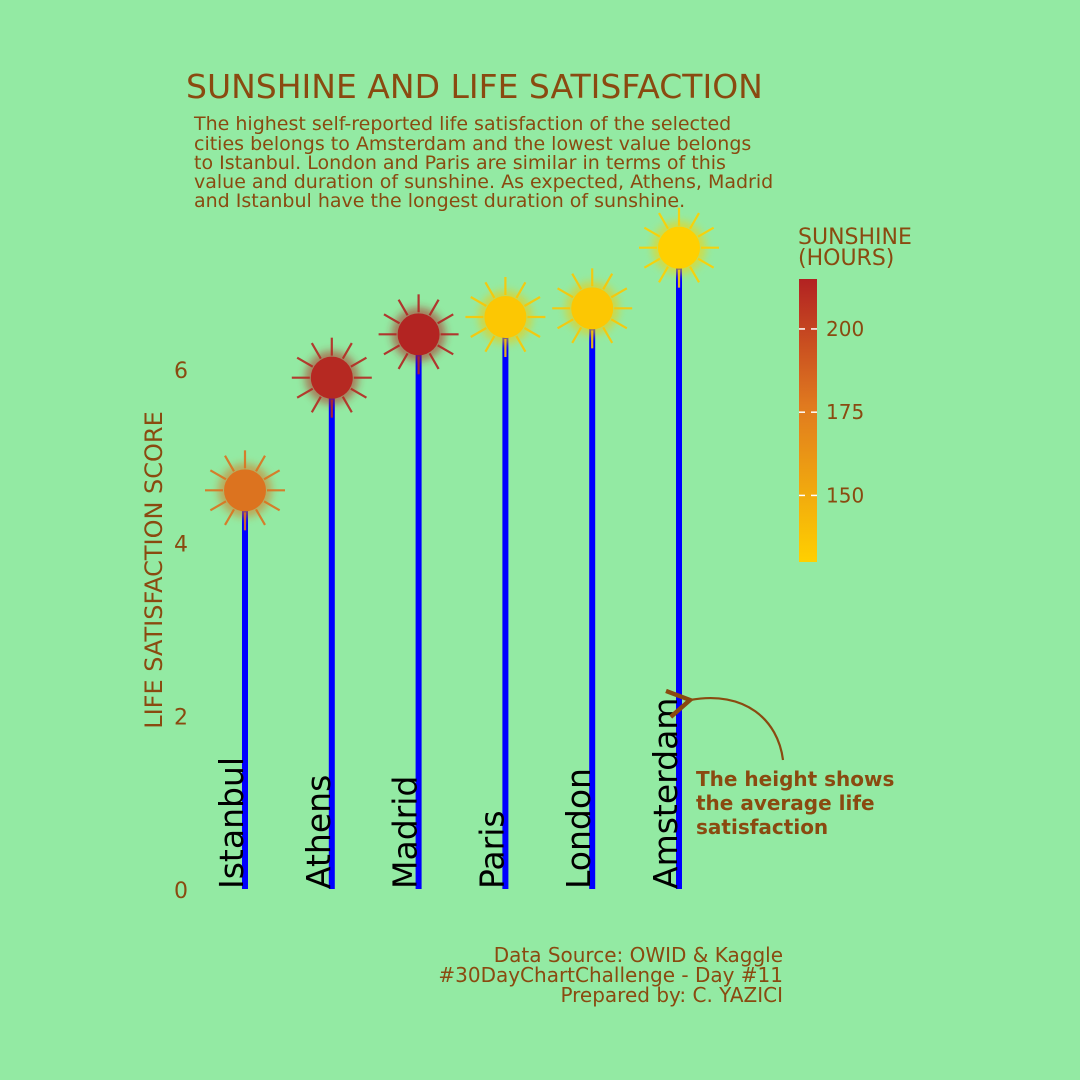  What do you see at coordinates (846, 258) in the screenshot?
I see `colorbar-title-line: (HOURS)` at bounding box center [846, 258].